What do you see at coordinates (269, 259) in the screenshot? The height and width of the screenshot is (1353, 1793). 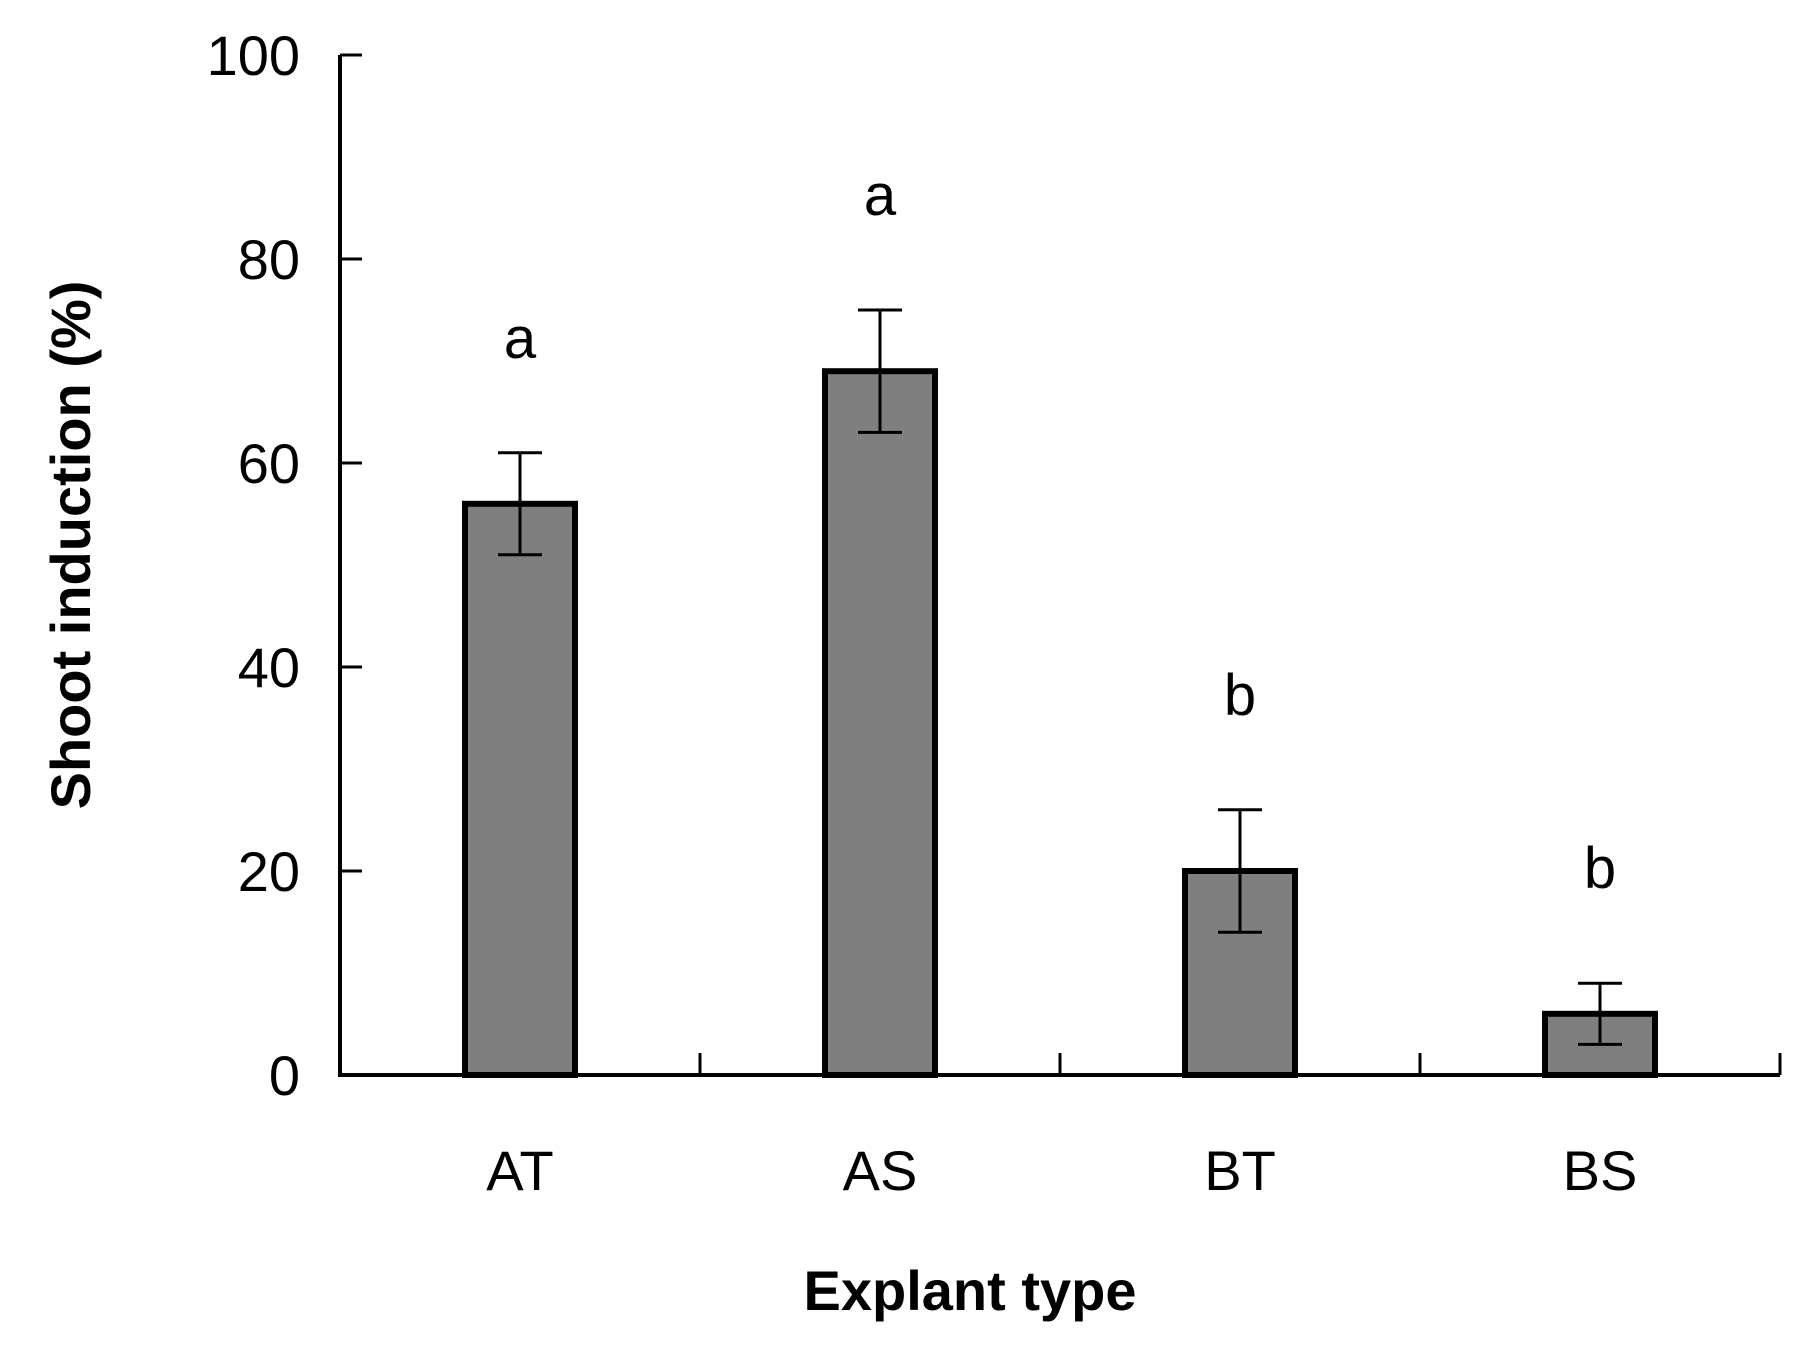 I see `y-tick-label: 80` at bounding box center [269, 259].